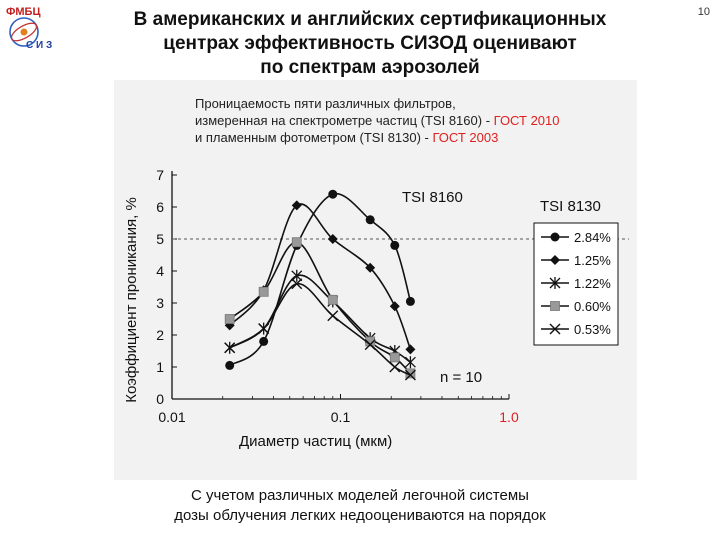 The height and width of the screenshot is (540, 720). What do you see at coordinates (432, 197) in the screenshot?
I see `tsi-8160-label: TSI 8160` at bounding box center [432, 197].